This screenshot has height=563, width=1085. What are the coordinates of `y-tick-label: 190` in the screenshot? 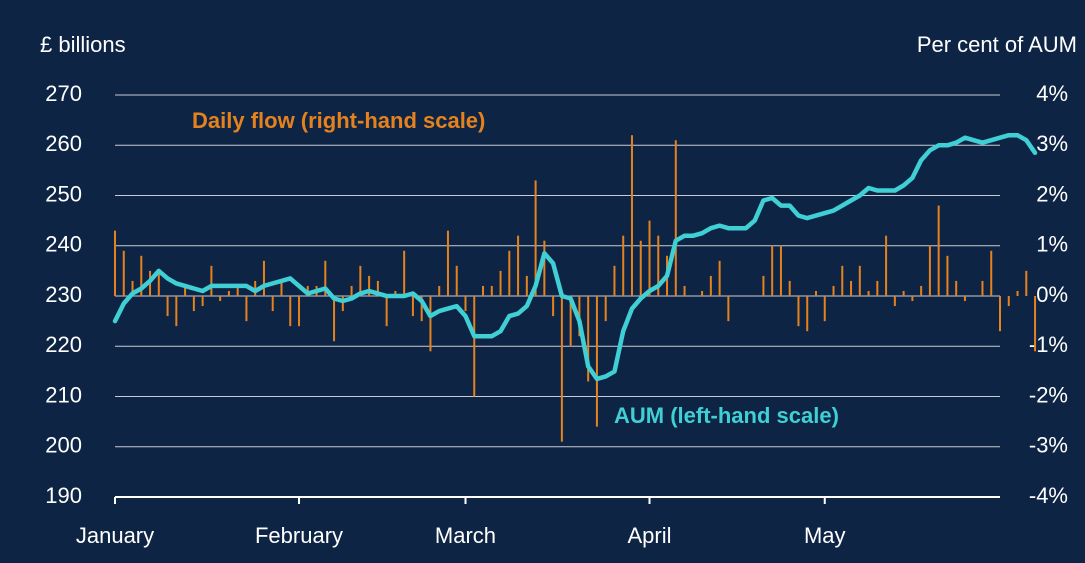 It's located at (63, 495).